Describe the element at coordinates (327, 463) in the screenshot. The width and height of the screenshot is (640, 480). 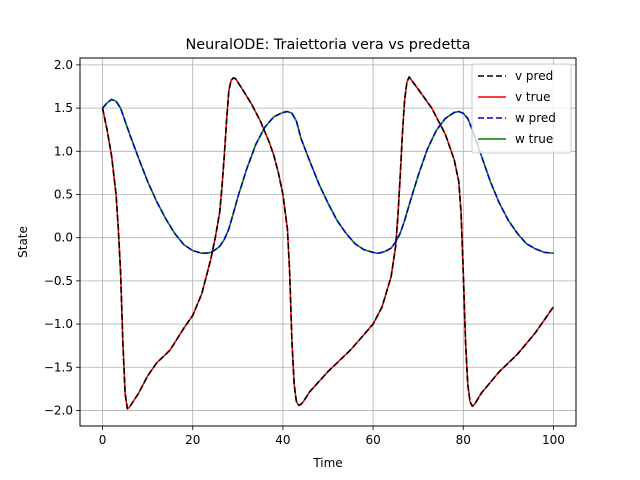
I see `x-axis-label: Time` at that location.